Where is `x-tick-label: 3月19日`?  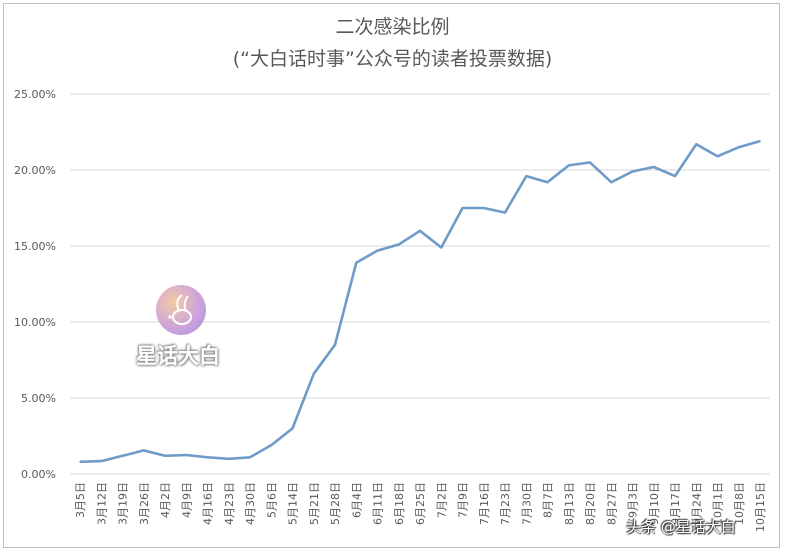
x-tick-label: 3月19日 is located at coordinates (123, 503).